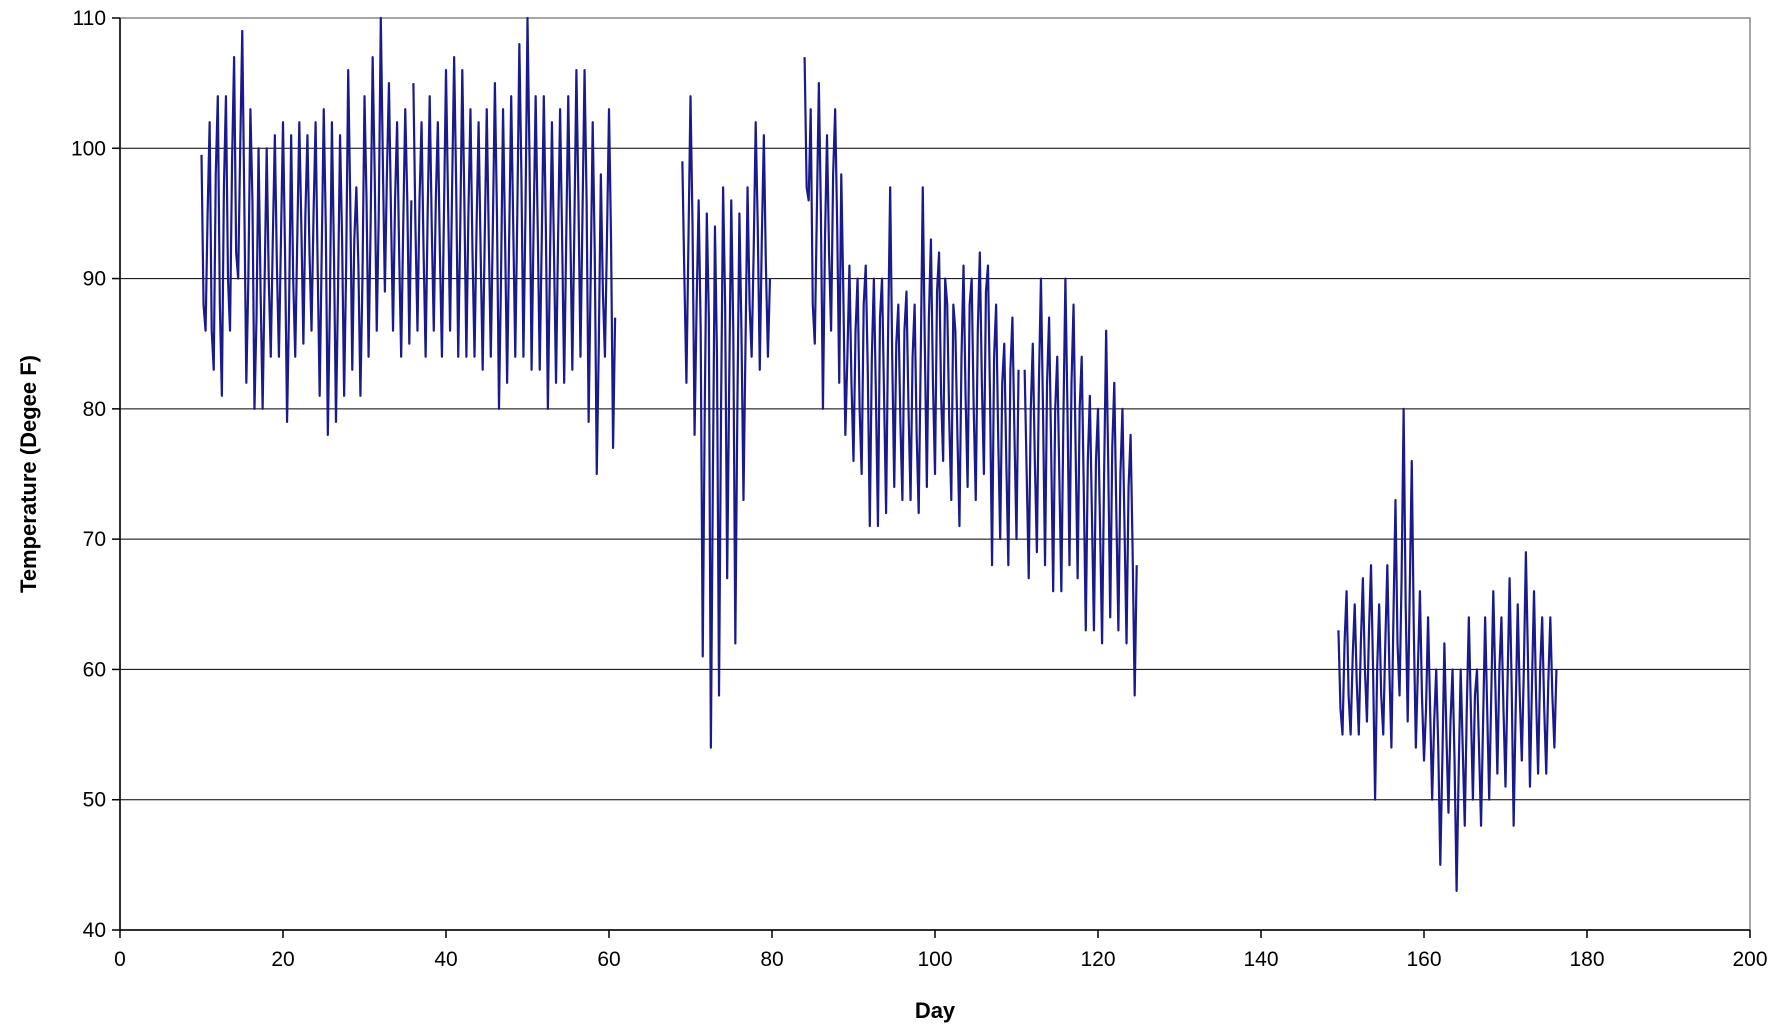 Image resolution: width=1790 pixels, height=1035 pixels. Describe the element at coordinates (89, 18) in the screenshot. I see `y-tick-label-110: 110` at that location.